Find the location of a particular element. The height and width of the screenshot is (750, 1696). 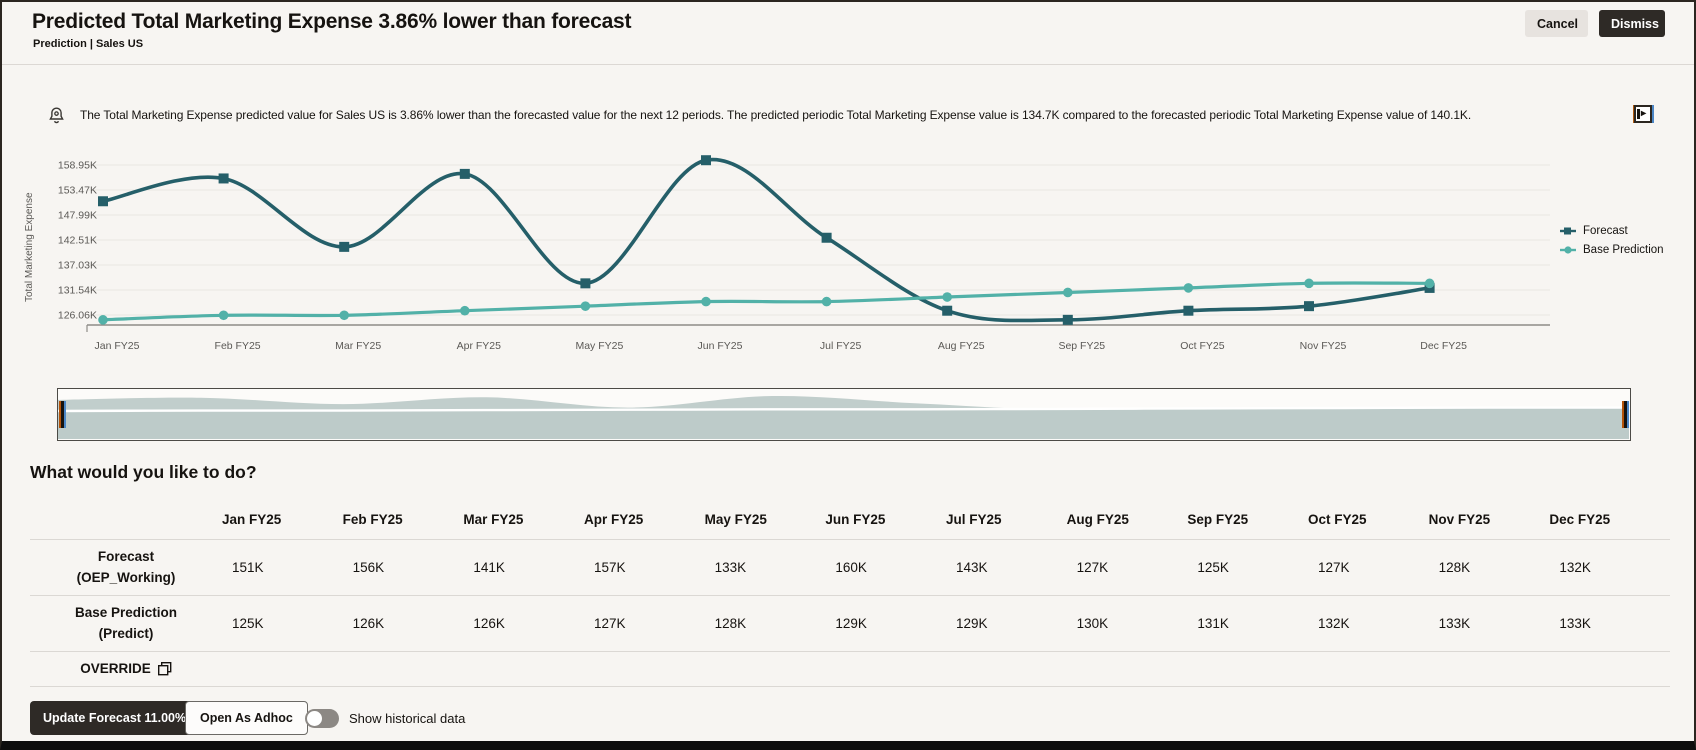

column-header: Apr FY25 is located at coordinates (613, 519).